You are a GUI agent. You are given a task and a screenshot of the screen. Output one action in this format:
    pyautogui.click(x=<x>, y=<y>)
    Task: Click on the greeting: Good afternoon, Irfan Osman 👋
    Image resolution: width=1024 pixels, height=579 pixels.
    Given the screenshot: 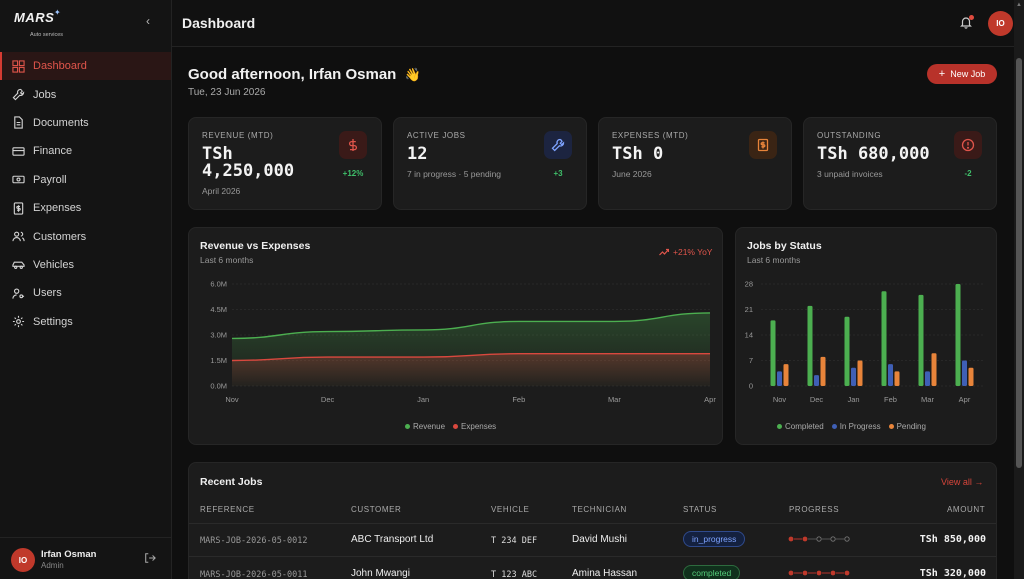 What is the action you would take?
    pyautogui.click(x=304, y=74)
    